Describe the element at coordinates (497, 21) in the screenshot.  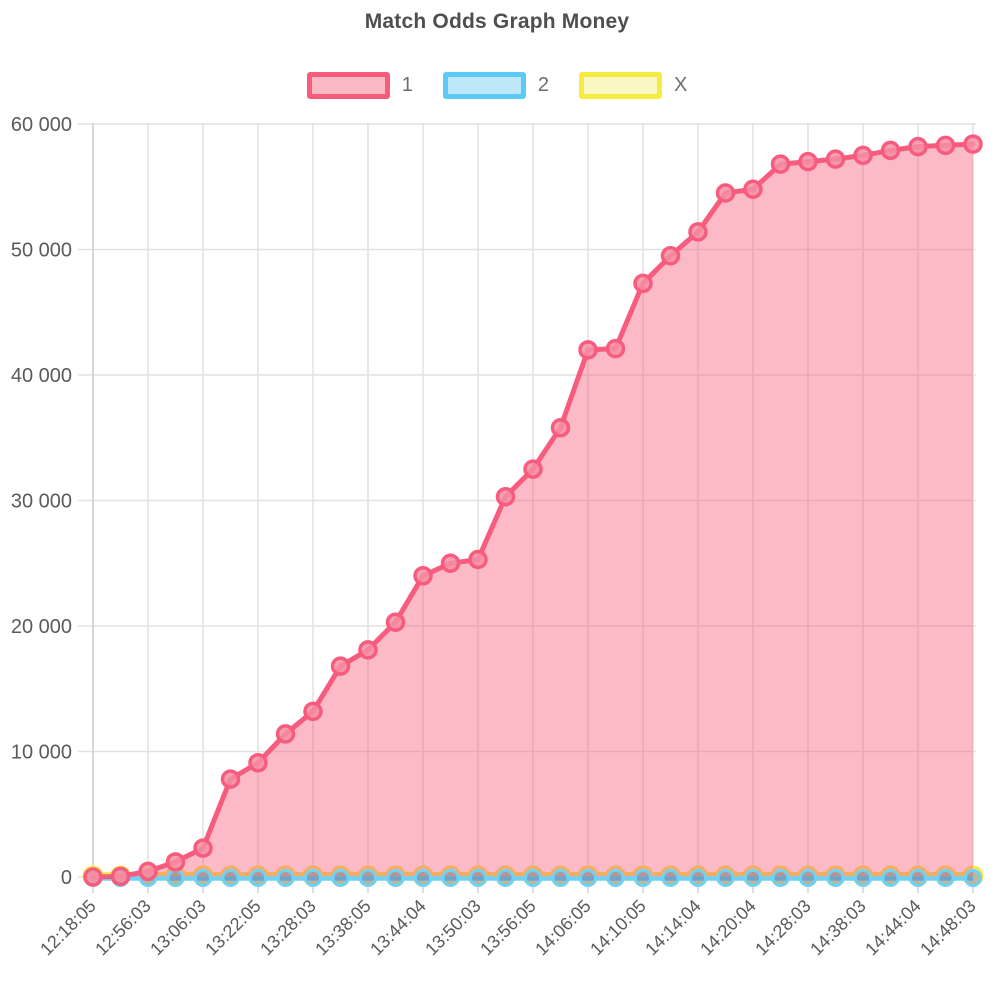
I see `chart-title: Match Odds Graph Money` at that location.